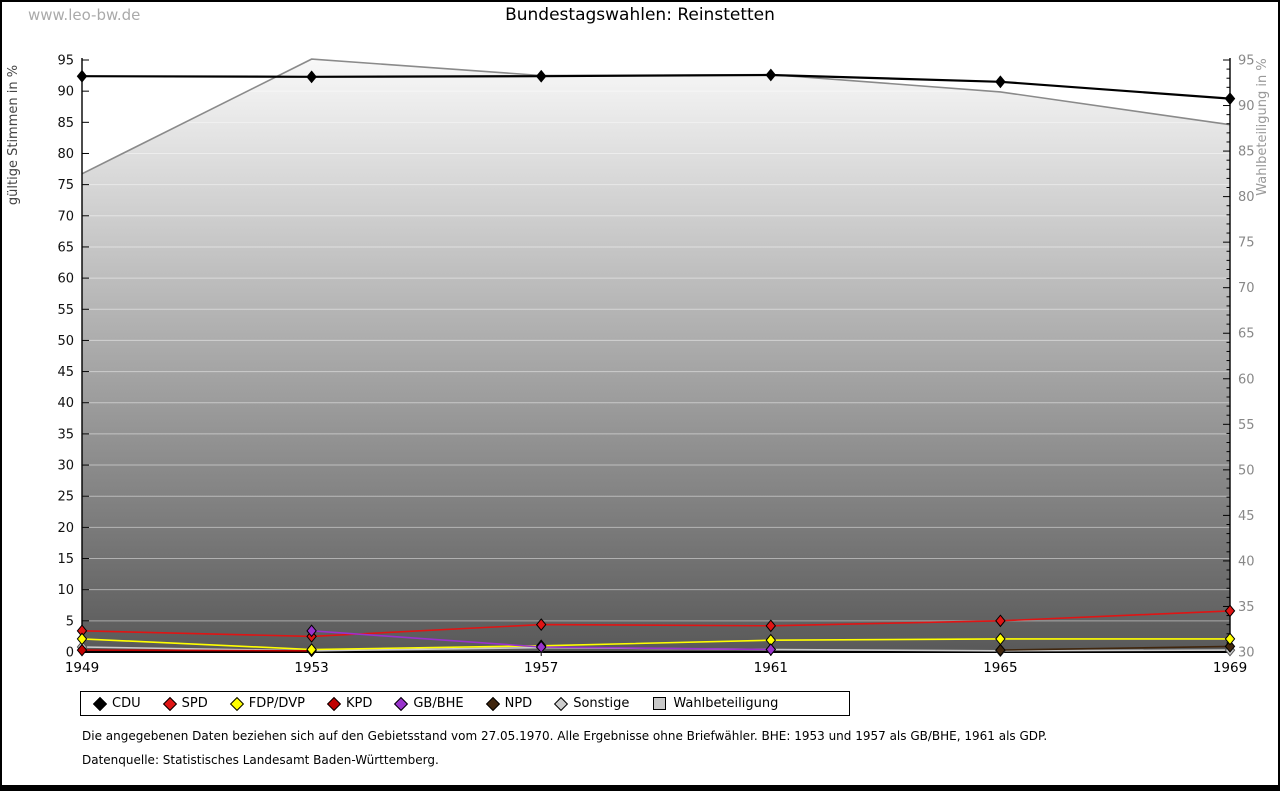 The width and height of the screenshot is (1280, 791). I want to click on tick-label-right: 30, so click(1246, 653).